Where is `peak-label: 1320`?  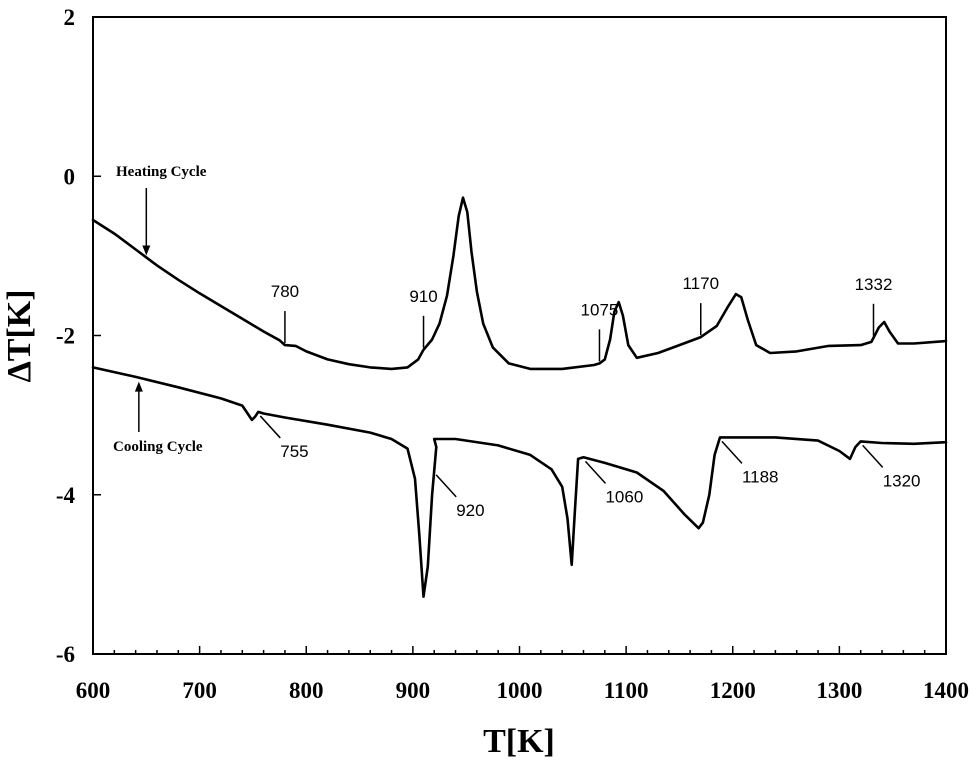 peak-label: 1320 is located at coordinates (902, 480).